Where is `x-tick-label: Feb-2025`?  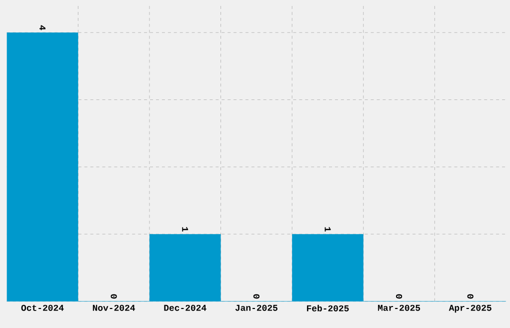 x-tick-label: Feb-2025 is located at coordinates (327, 308).